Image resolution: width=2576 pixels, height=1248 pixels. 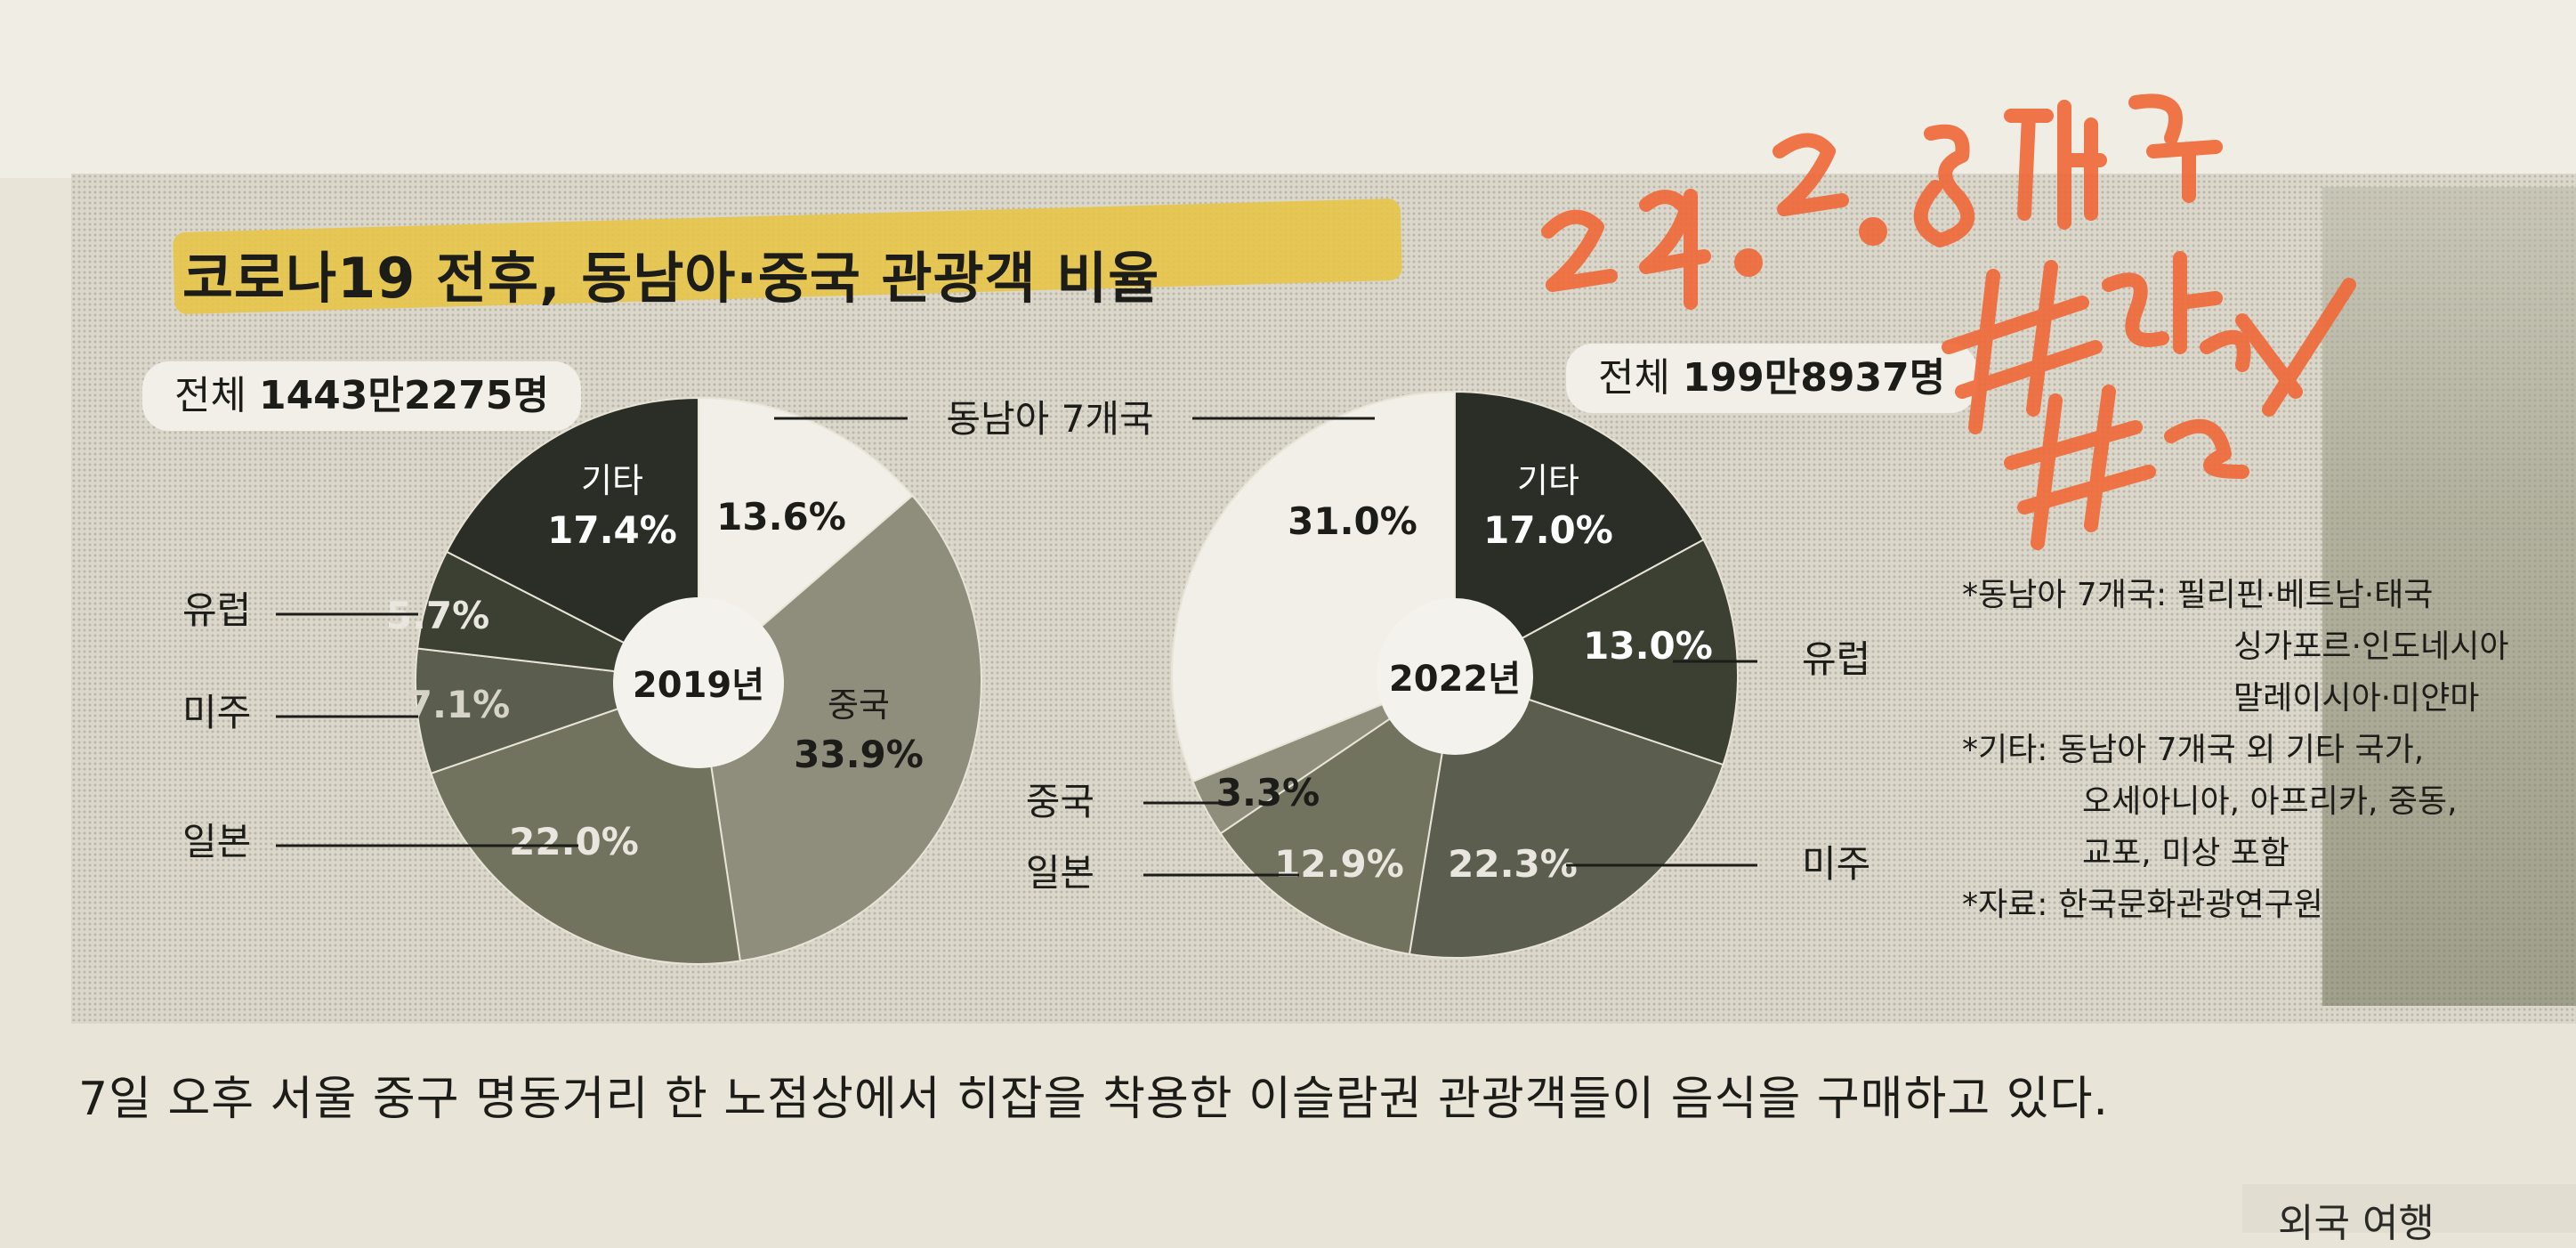 I want to click on percent-label-china: 33.9%, so click(x=859, y=754).